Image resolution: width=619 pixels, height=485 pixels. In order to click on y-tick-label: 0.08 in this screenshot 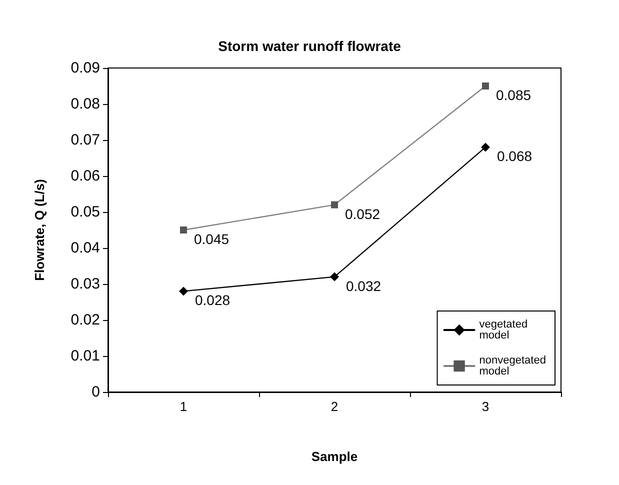, I will do `click(85, 104)`.